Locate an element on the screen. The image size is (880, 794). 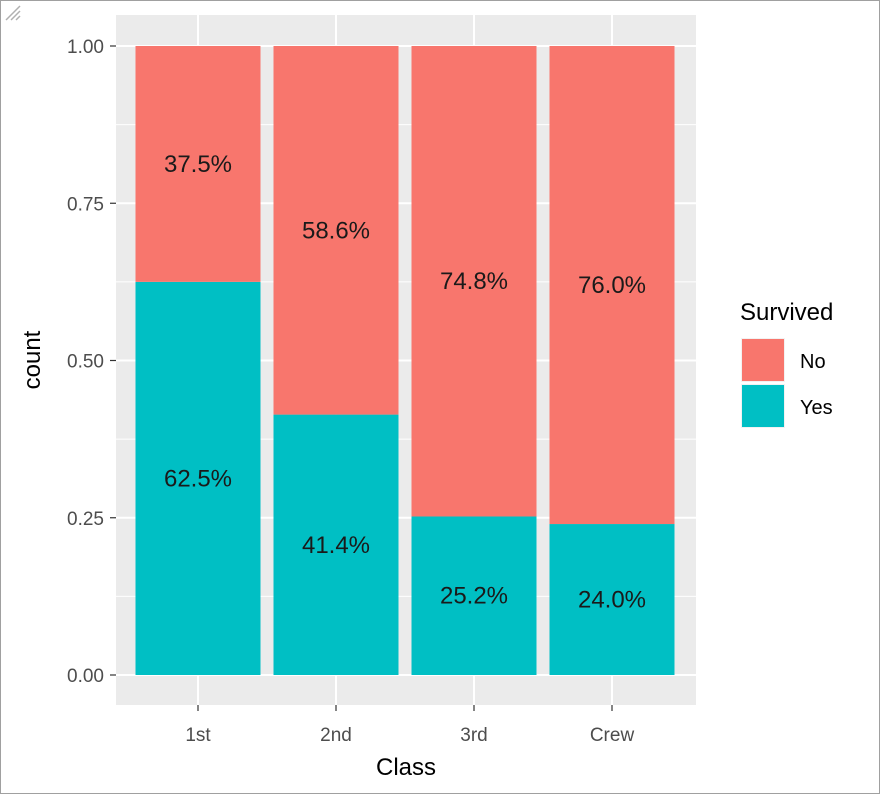
legend-title: Survived is located at coordinates (786, 312).